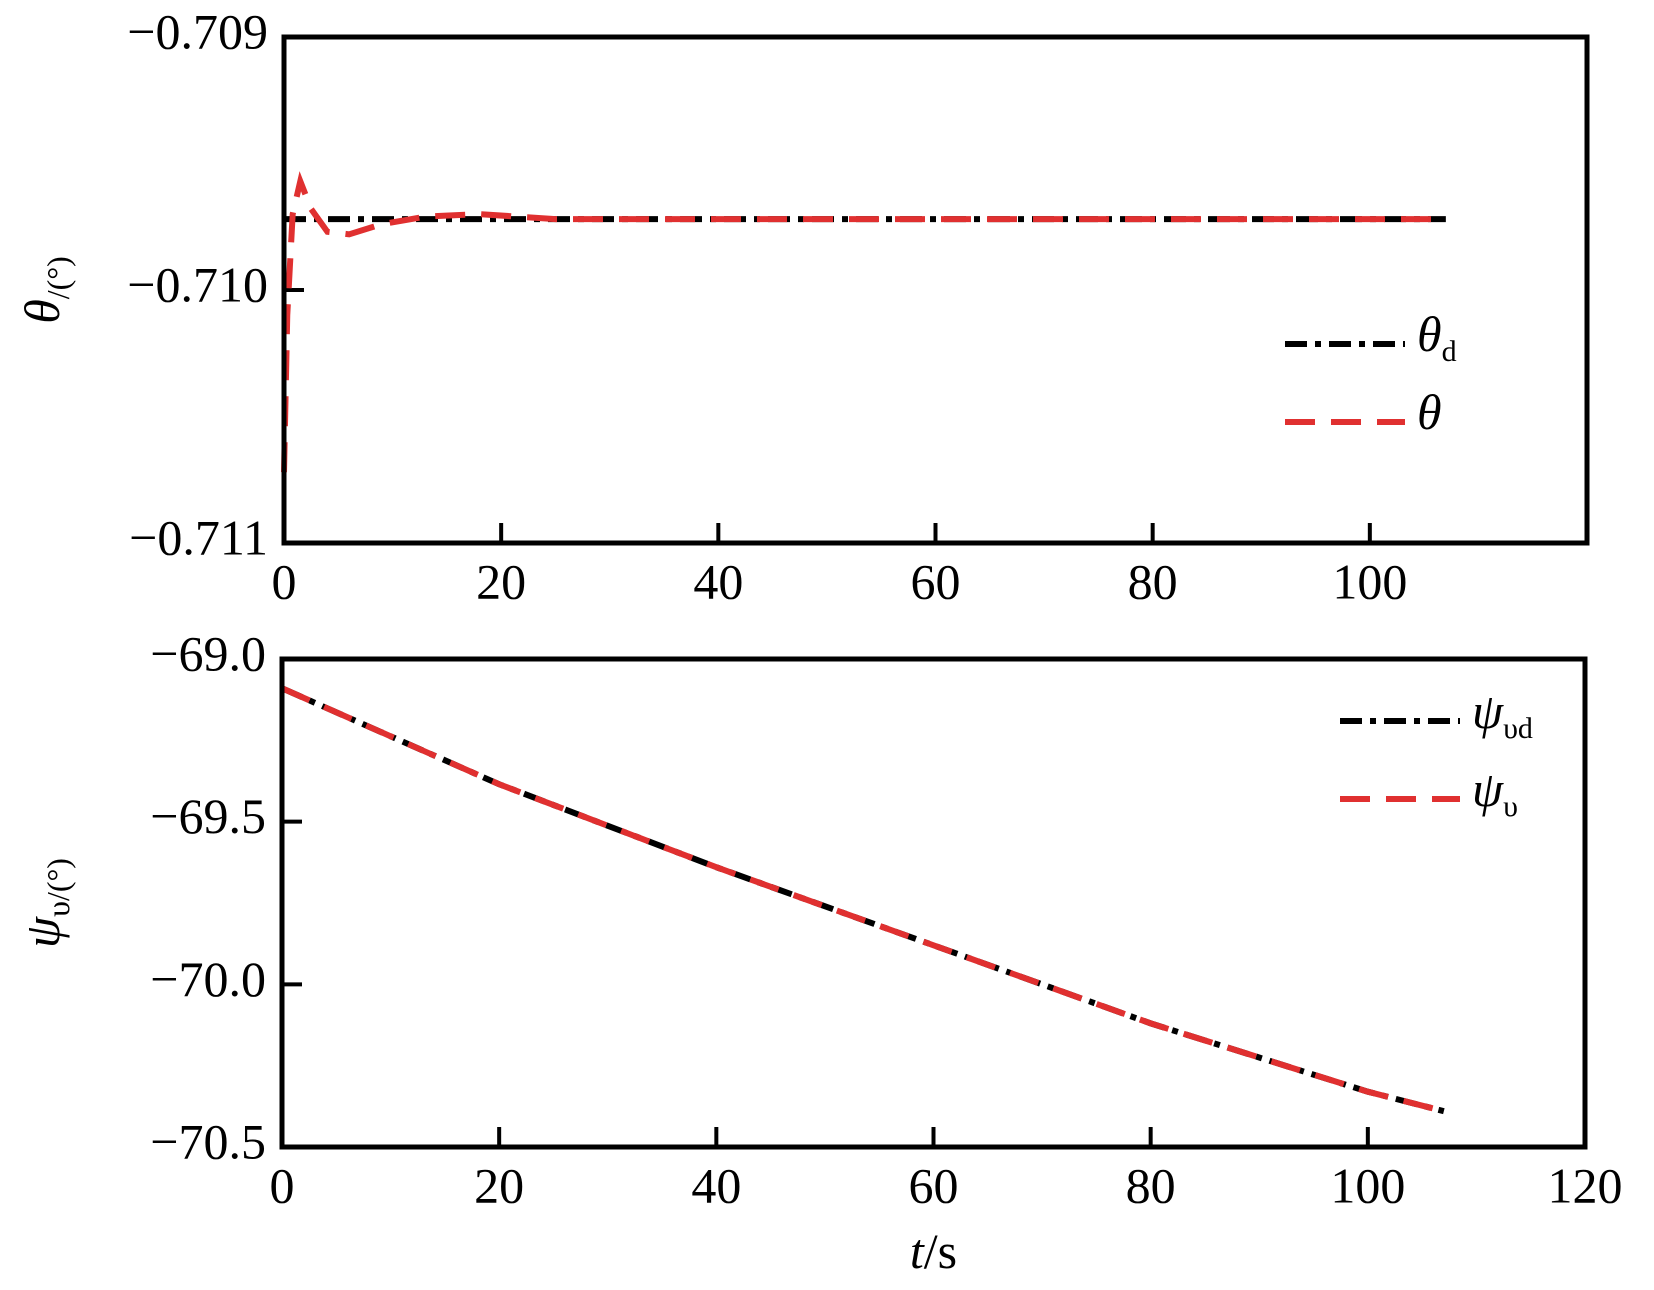 The width and height of the screenshot is (1654, 1290). I want to click on legend-label: ψυd, so click(1502, 713).